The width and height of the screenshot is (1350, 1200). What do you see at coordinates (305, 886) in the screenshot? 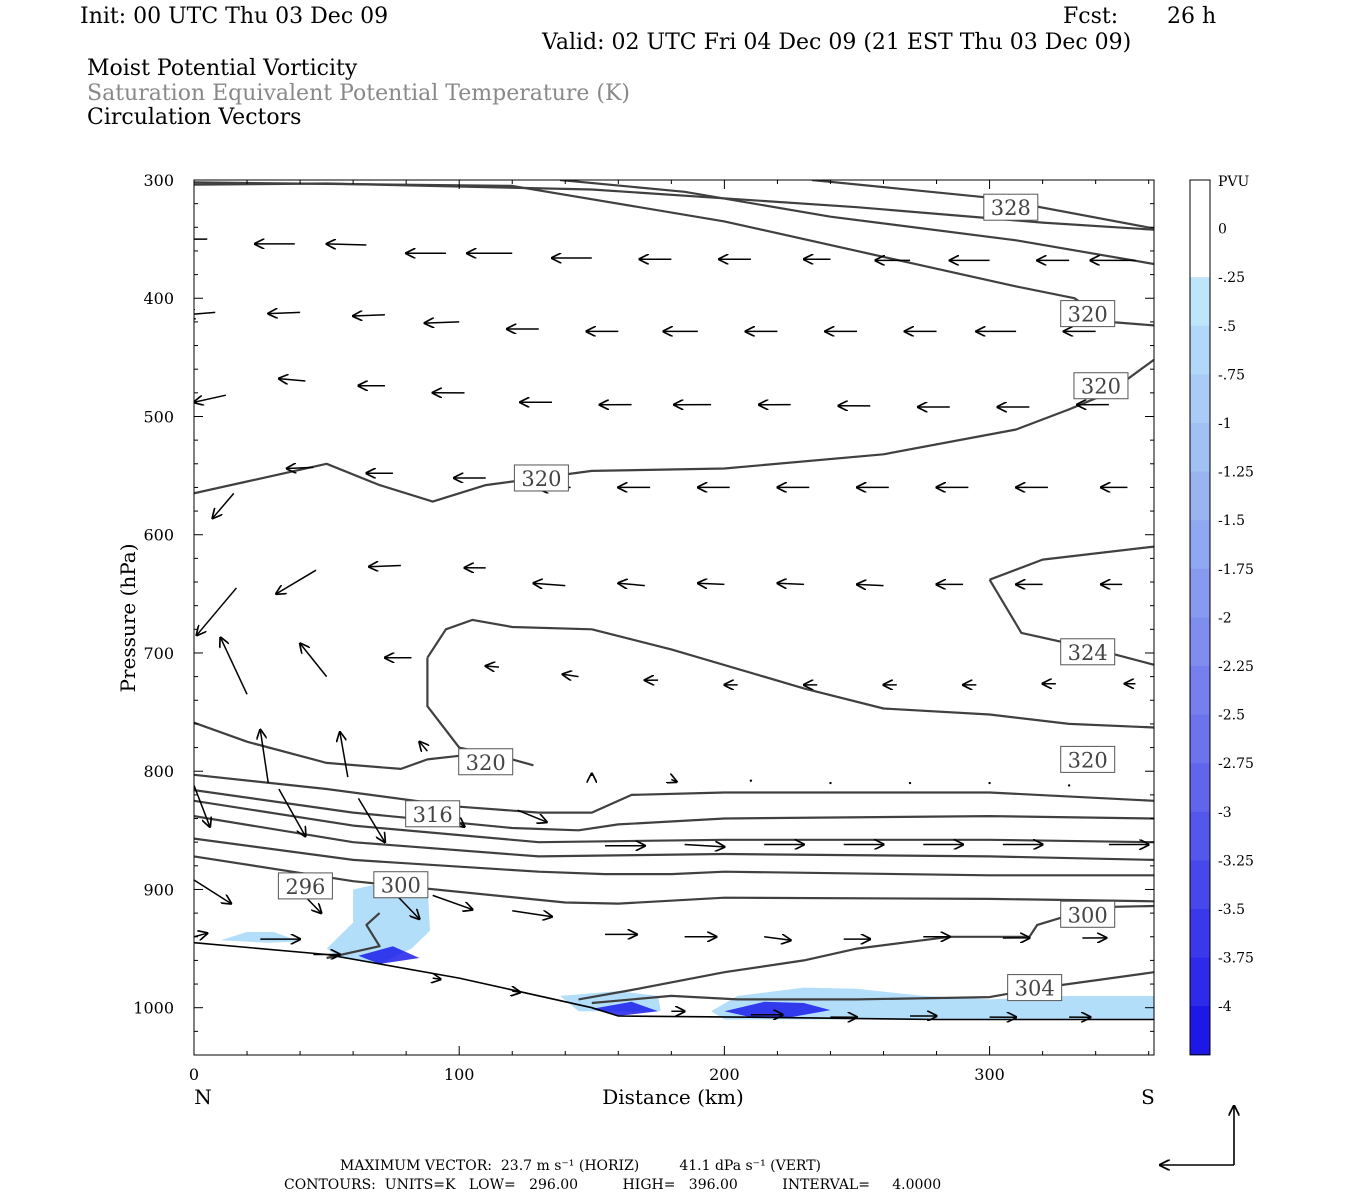
I see `contour-label: 296` at bounding box center [305, 886].